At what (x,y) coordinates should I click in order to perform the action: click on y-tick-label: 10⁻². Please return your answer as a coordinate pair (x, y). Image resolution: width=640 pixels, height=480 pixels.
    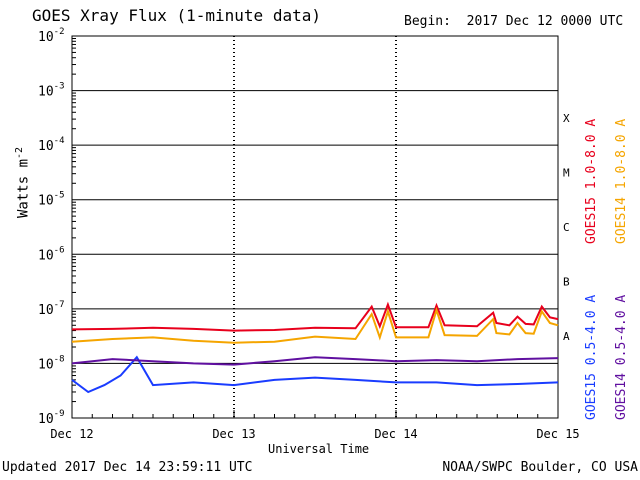
    Looking at the image, I should click on (51, 36).